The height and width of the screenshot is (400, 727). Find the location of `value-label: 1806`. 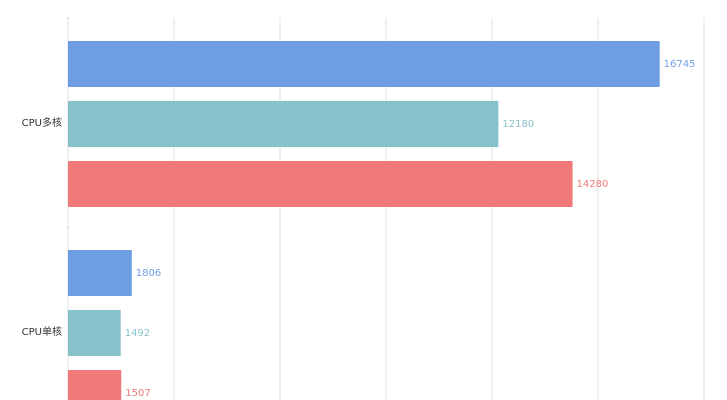

value-label: 1806 is located at coordinates (148, 273).